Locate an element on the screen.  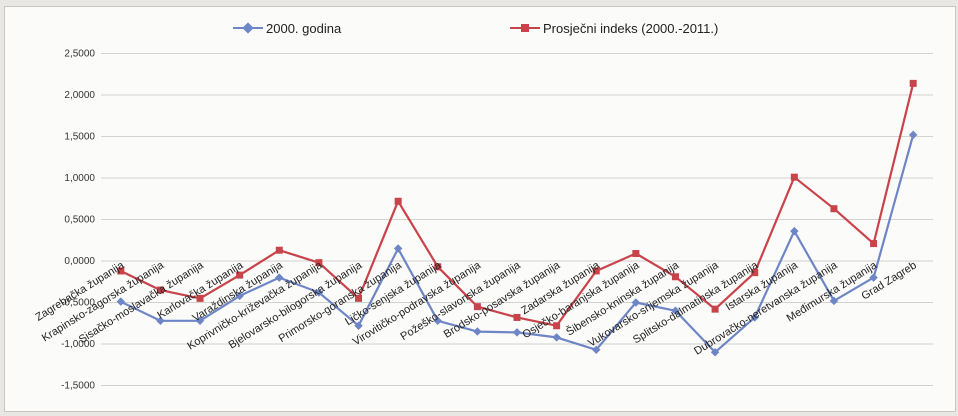
y-tick-label: 2,0000 is located at coordinates (79, 95).